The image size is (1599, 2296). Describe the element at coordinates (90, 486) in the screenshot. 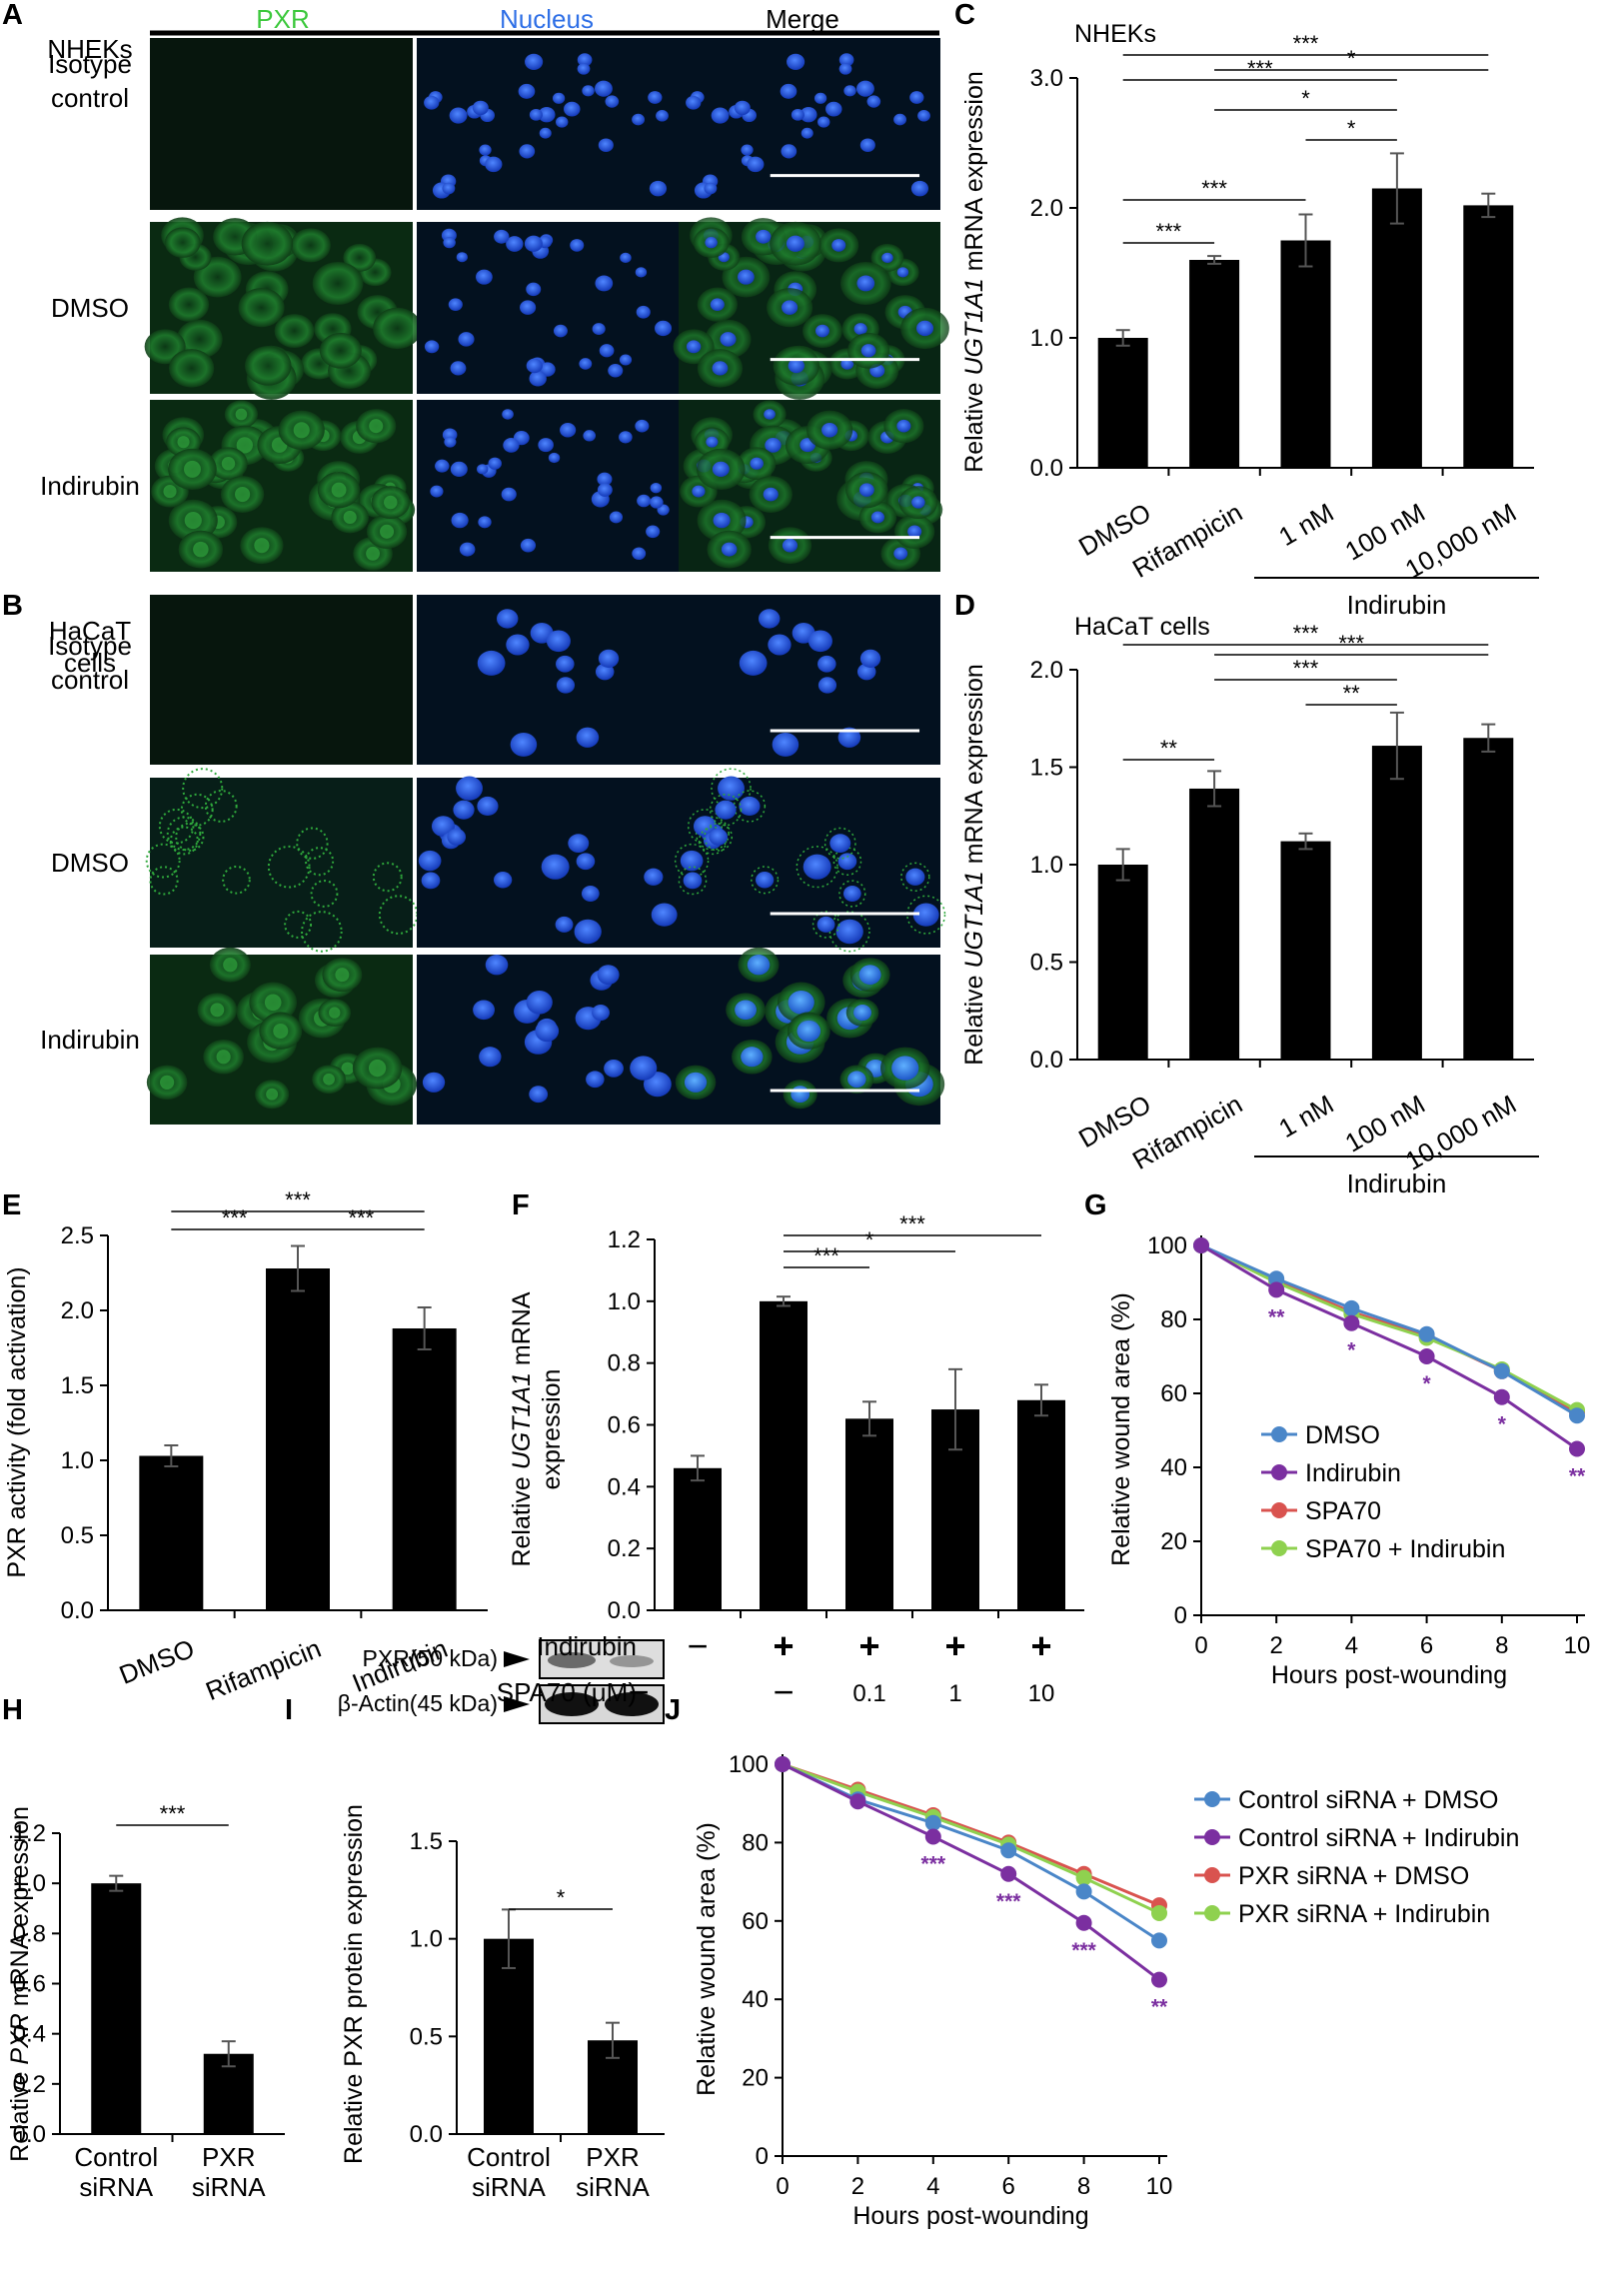

I see `row-label-3: Indirubin` at that location.